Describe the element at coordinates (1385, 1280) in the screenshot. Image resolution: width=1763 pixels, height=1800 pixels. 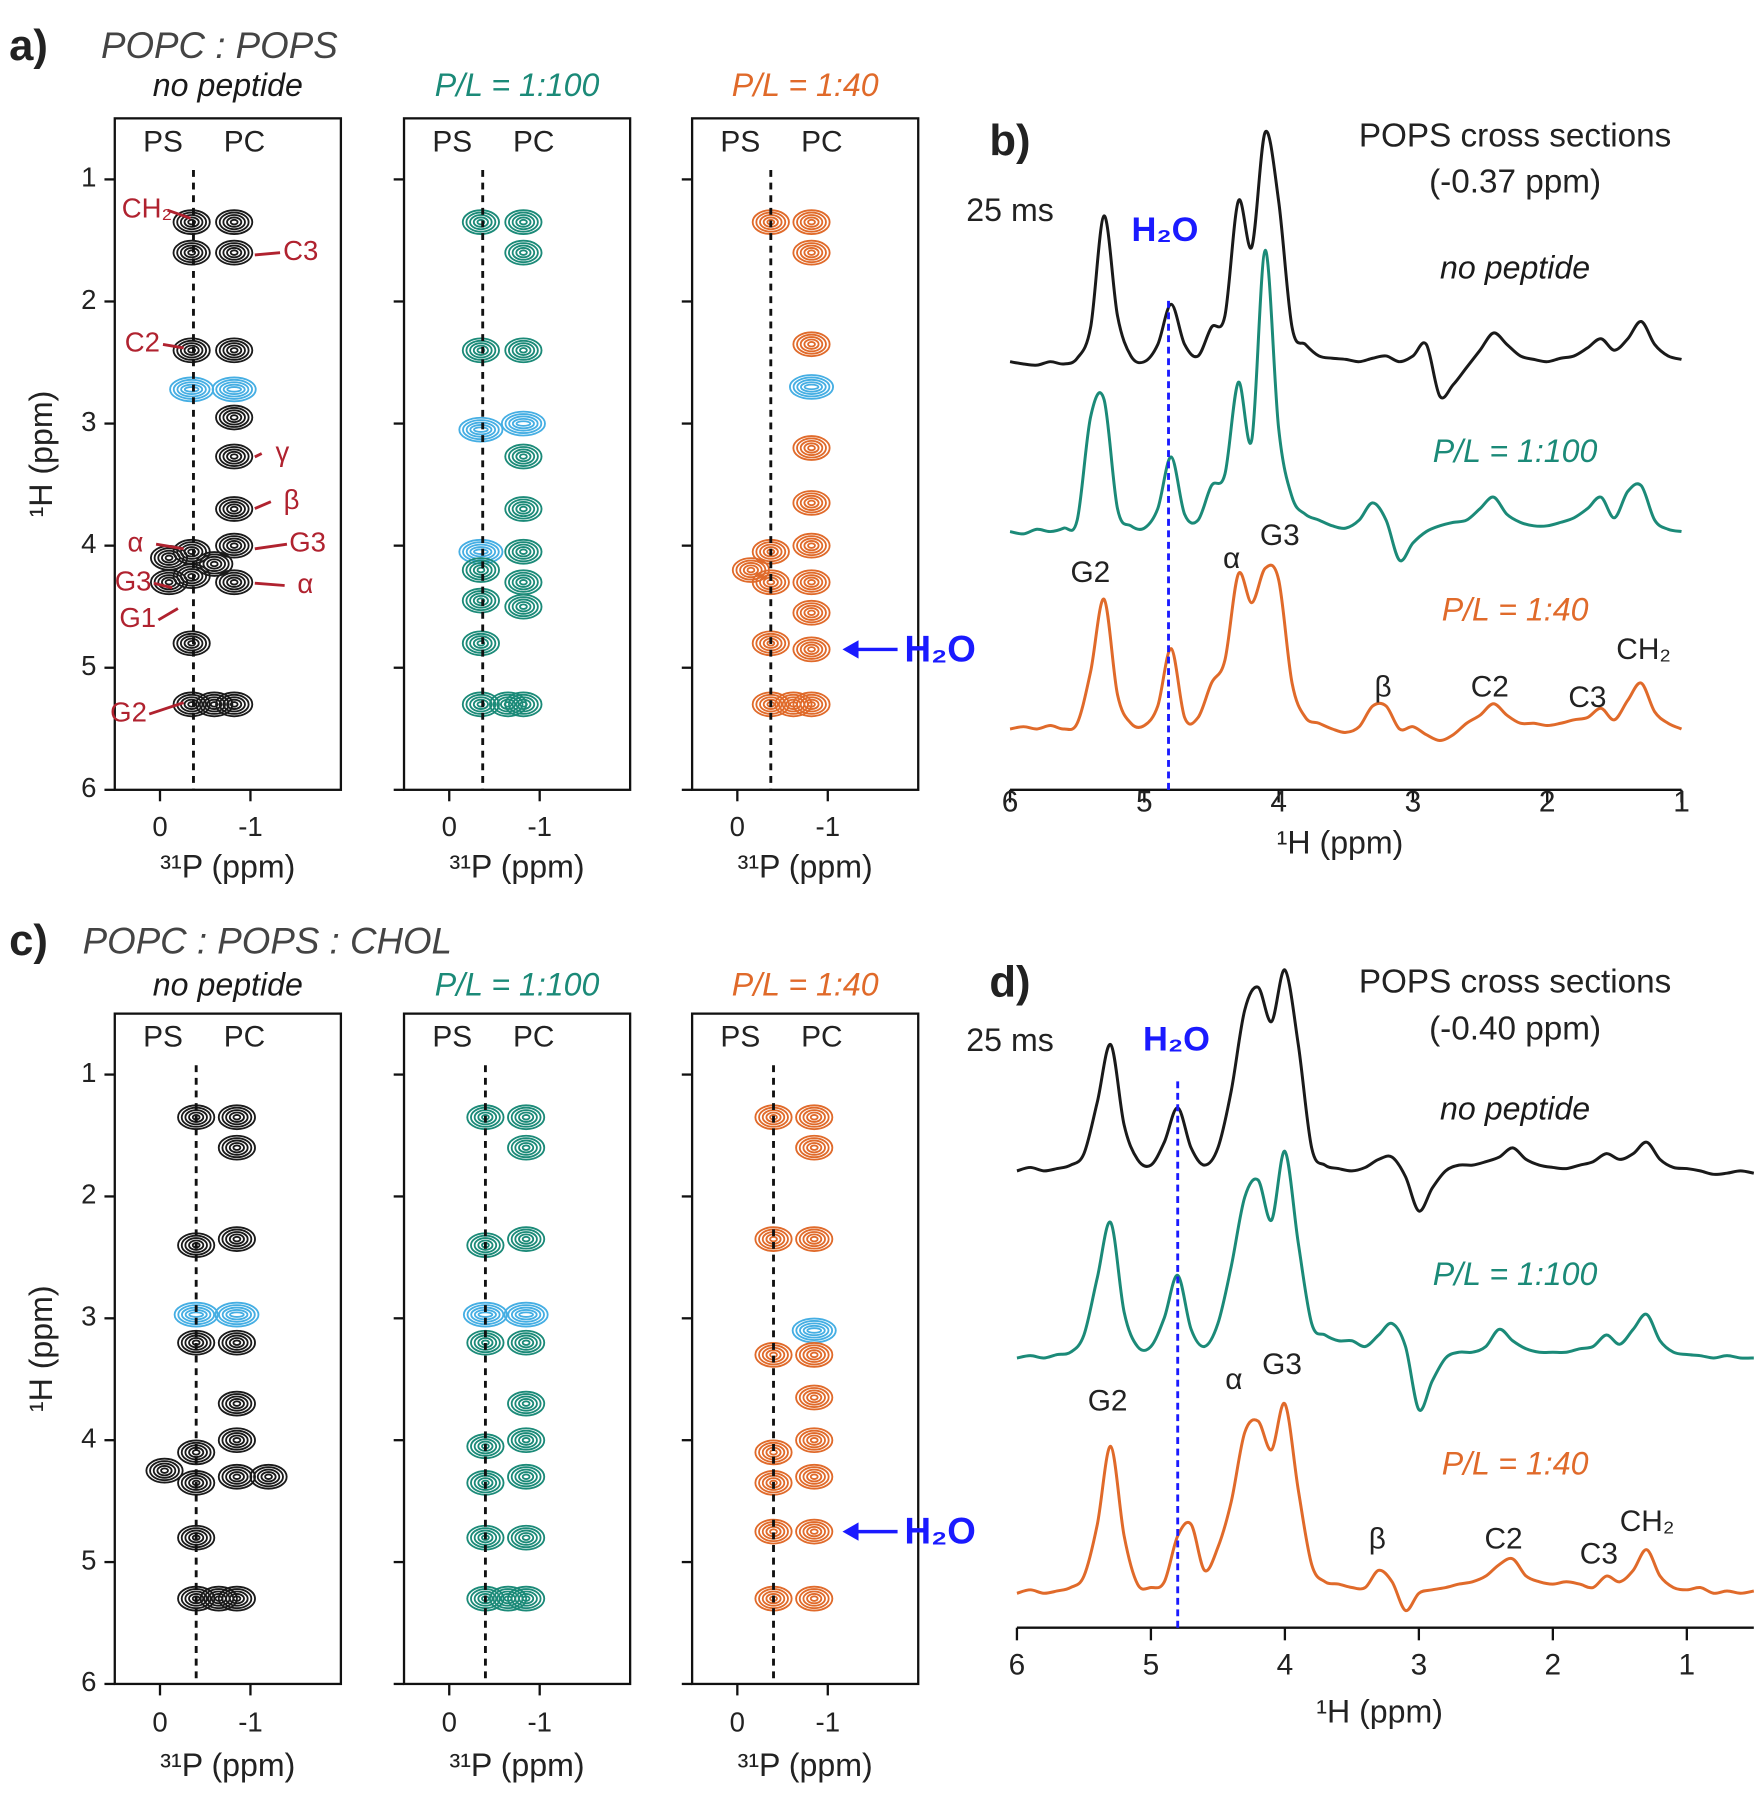
I see `spectrum-trace` at that location.